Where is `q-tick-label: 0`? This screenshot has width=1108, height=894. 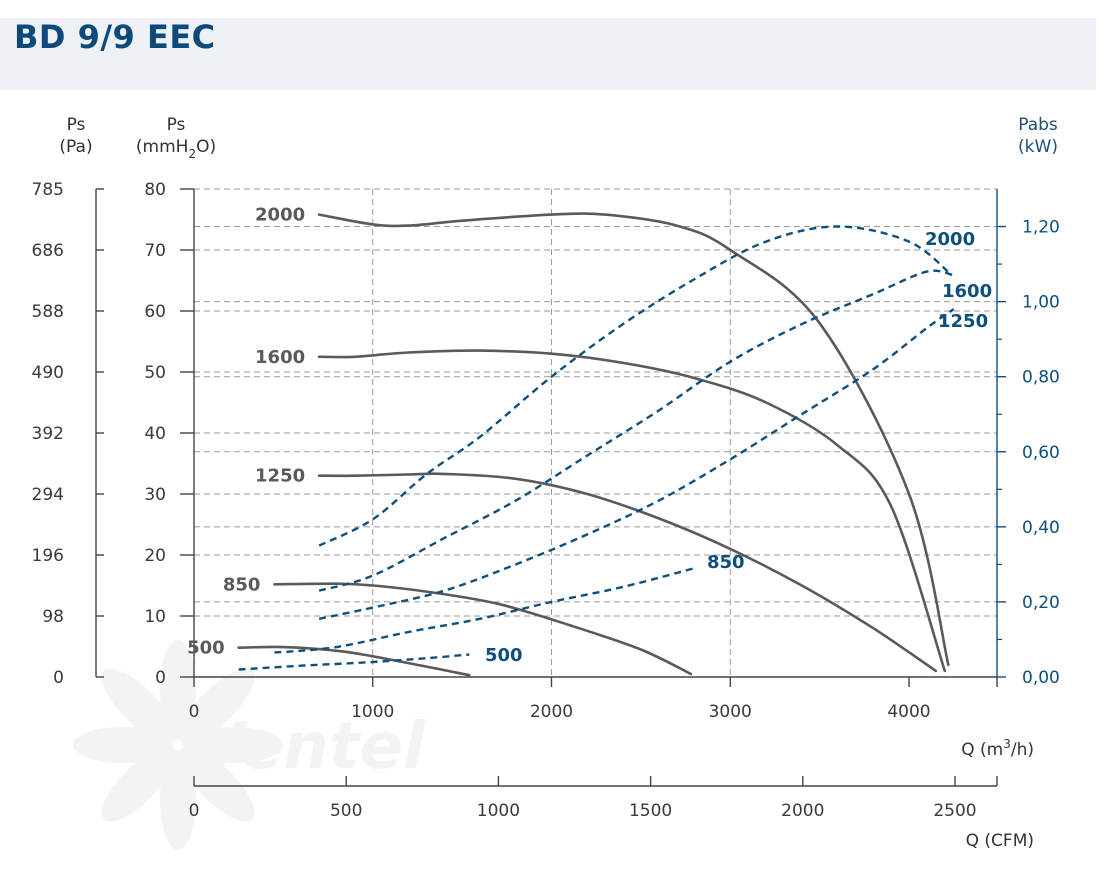
q-tick-label: 0 is located at coordinates (194, 712).